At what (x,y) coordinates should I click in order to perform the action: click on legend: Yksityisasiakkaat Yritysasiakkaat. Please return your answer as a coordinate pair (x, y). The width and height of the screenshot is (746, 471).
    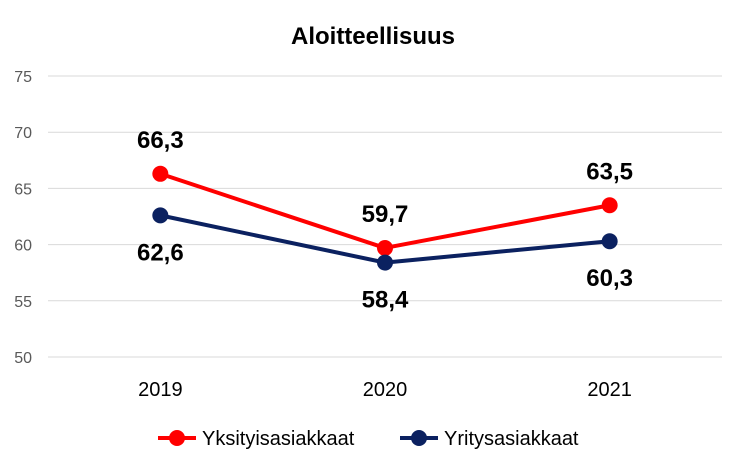
    Looking at the image, I should click on (368, 439).